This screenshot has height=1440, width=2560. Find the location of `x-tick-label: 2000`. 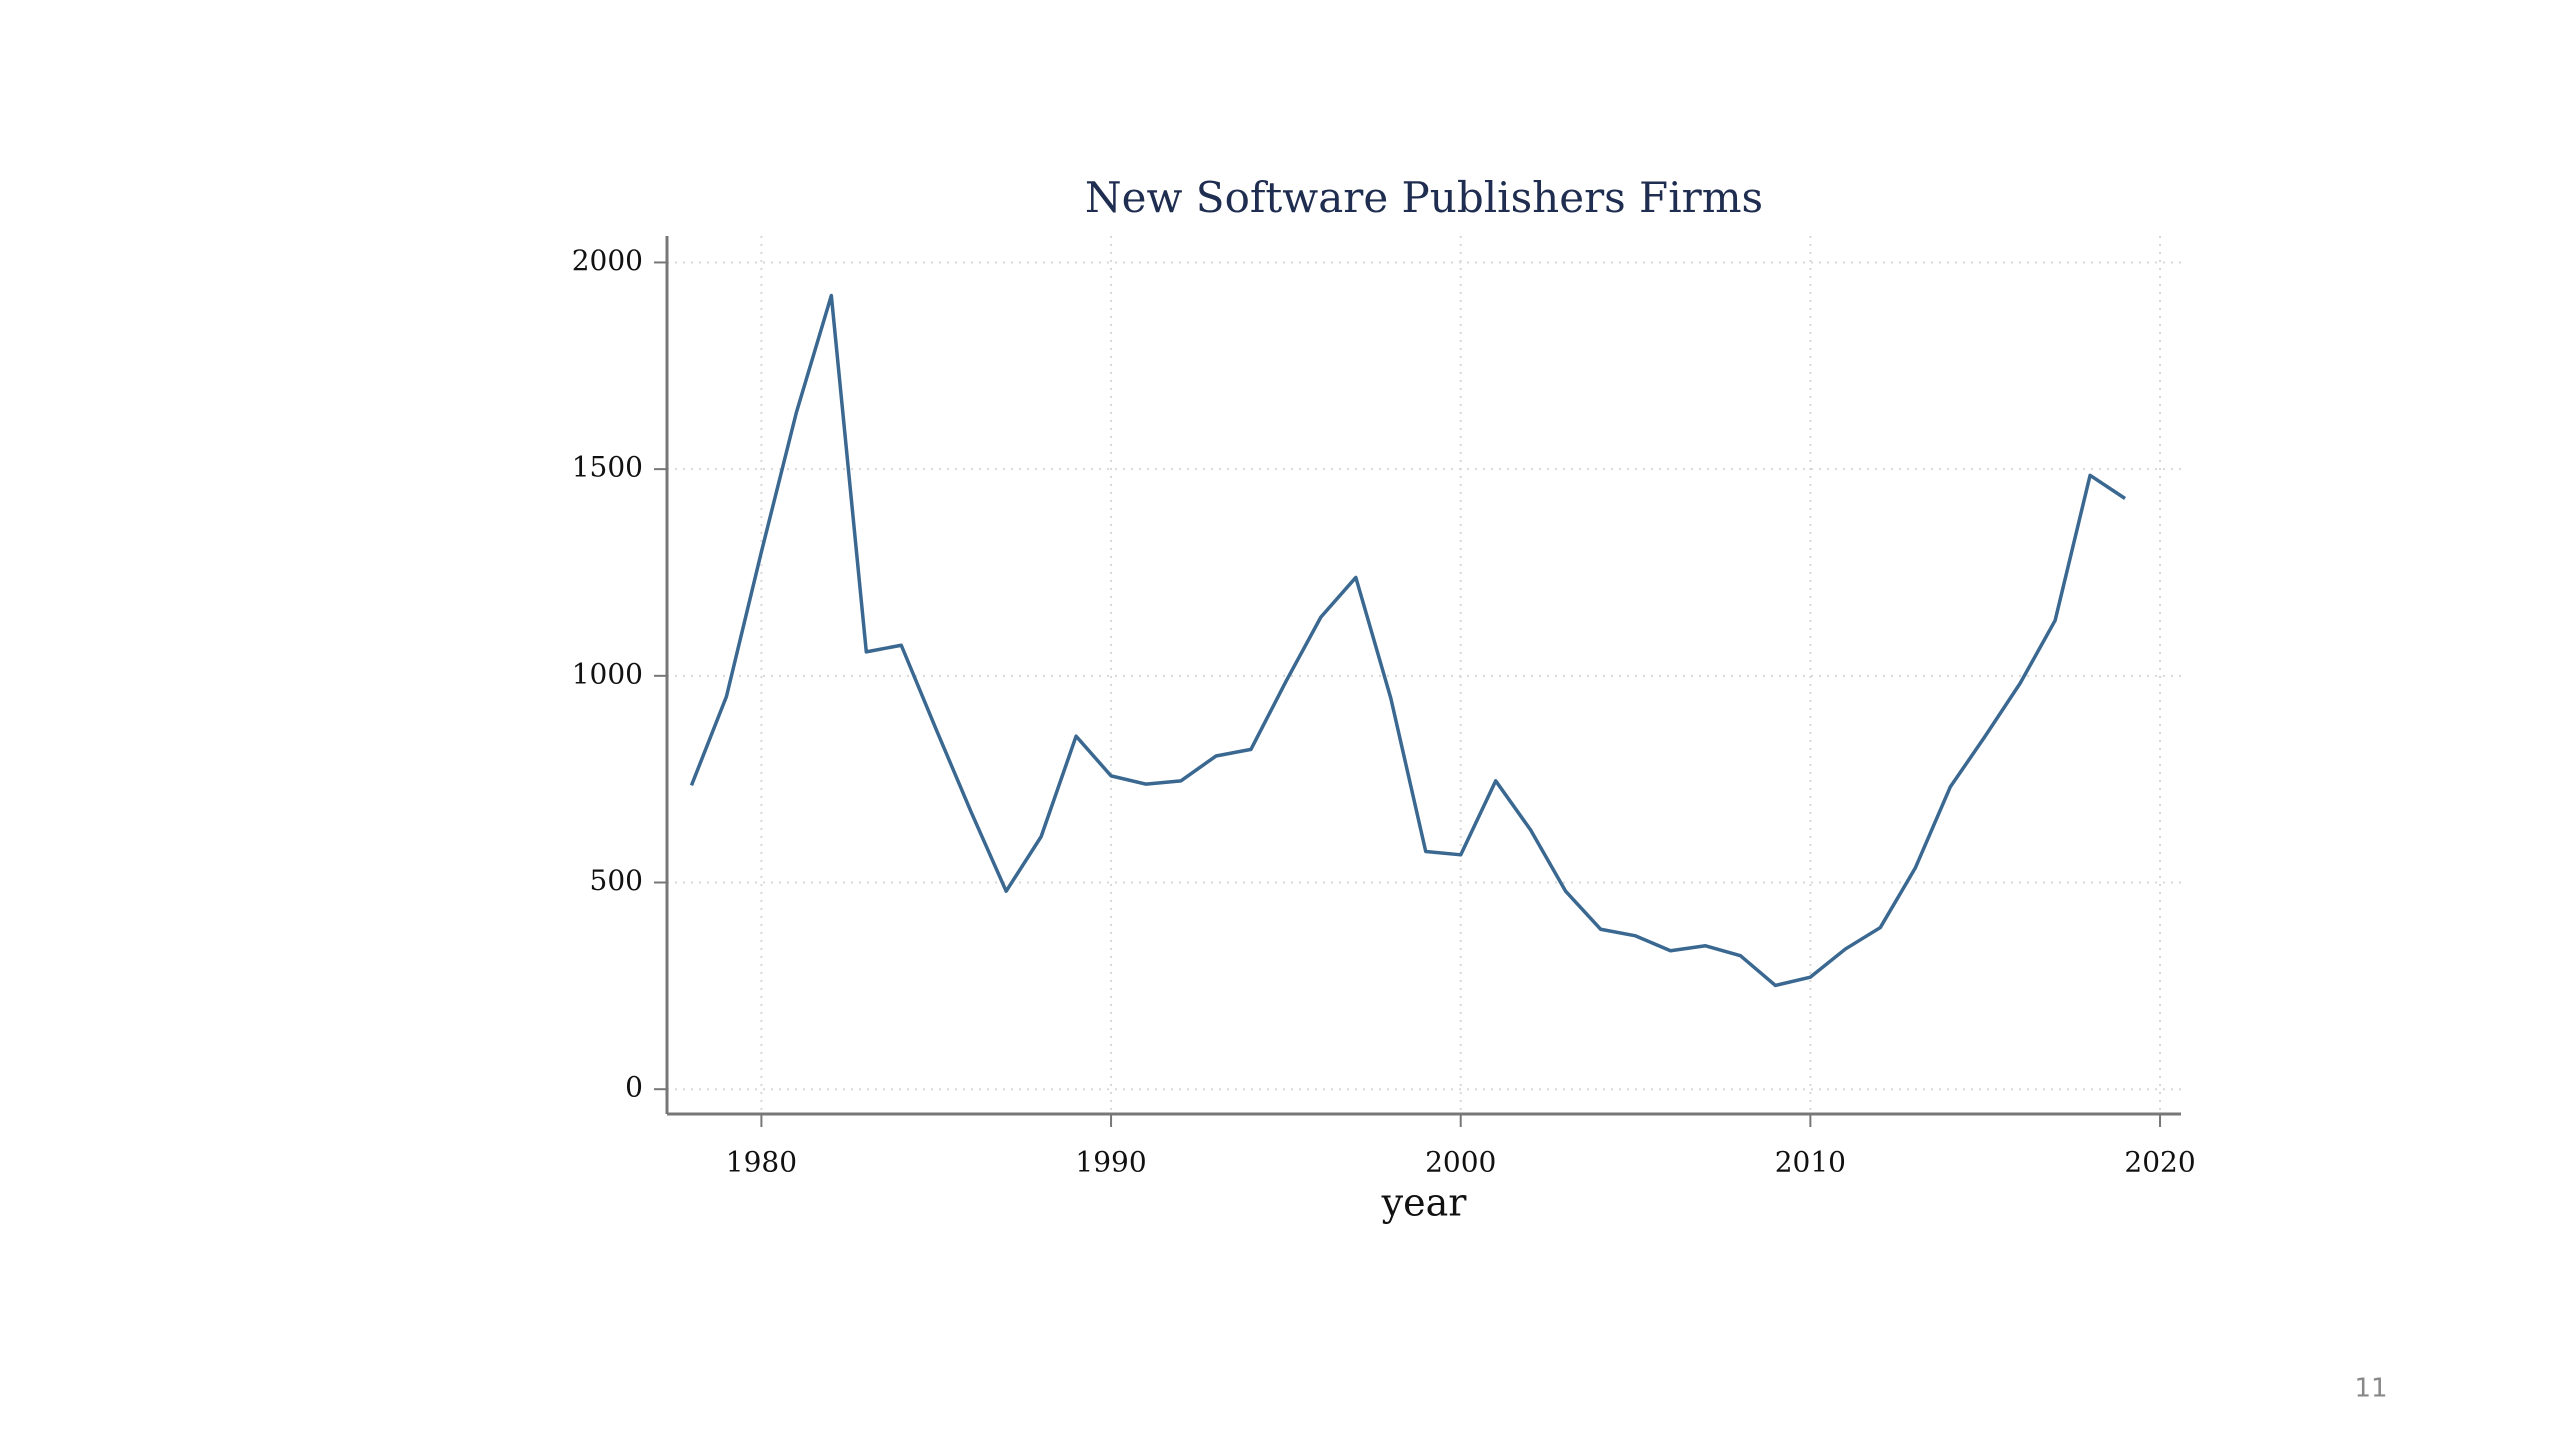

x-tick-label: 2000 is located at coordinates (1460, 1162).